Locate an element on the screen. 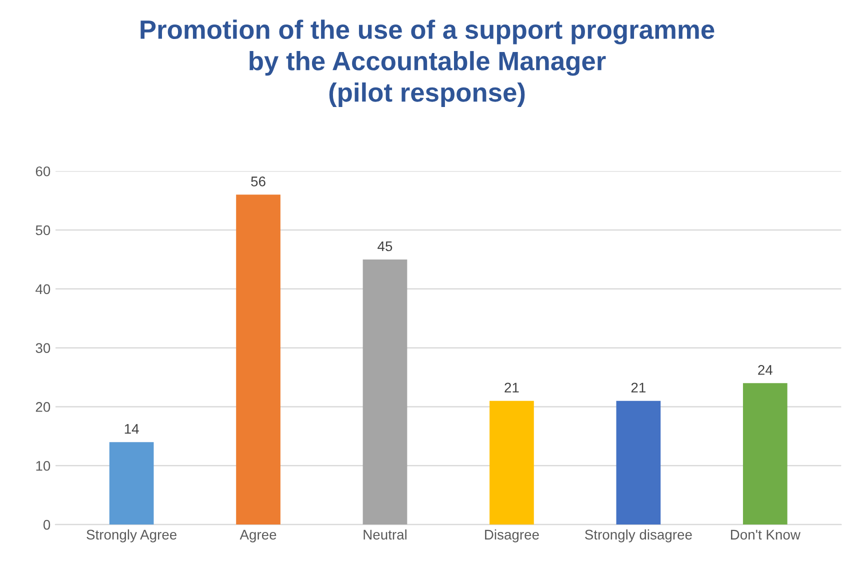 The width and height of the screenshot is (854, 561). x-tick-label: Neutral is located at coordinates (385, 534).